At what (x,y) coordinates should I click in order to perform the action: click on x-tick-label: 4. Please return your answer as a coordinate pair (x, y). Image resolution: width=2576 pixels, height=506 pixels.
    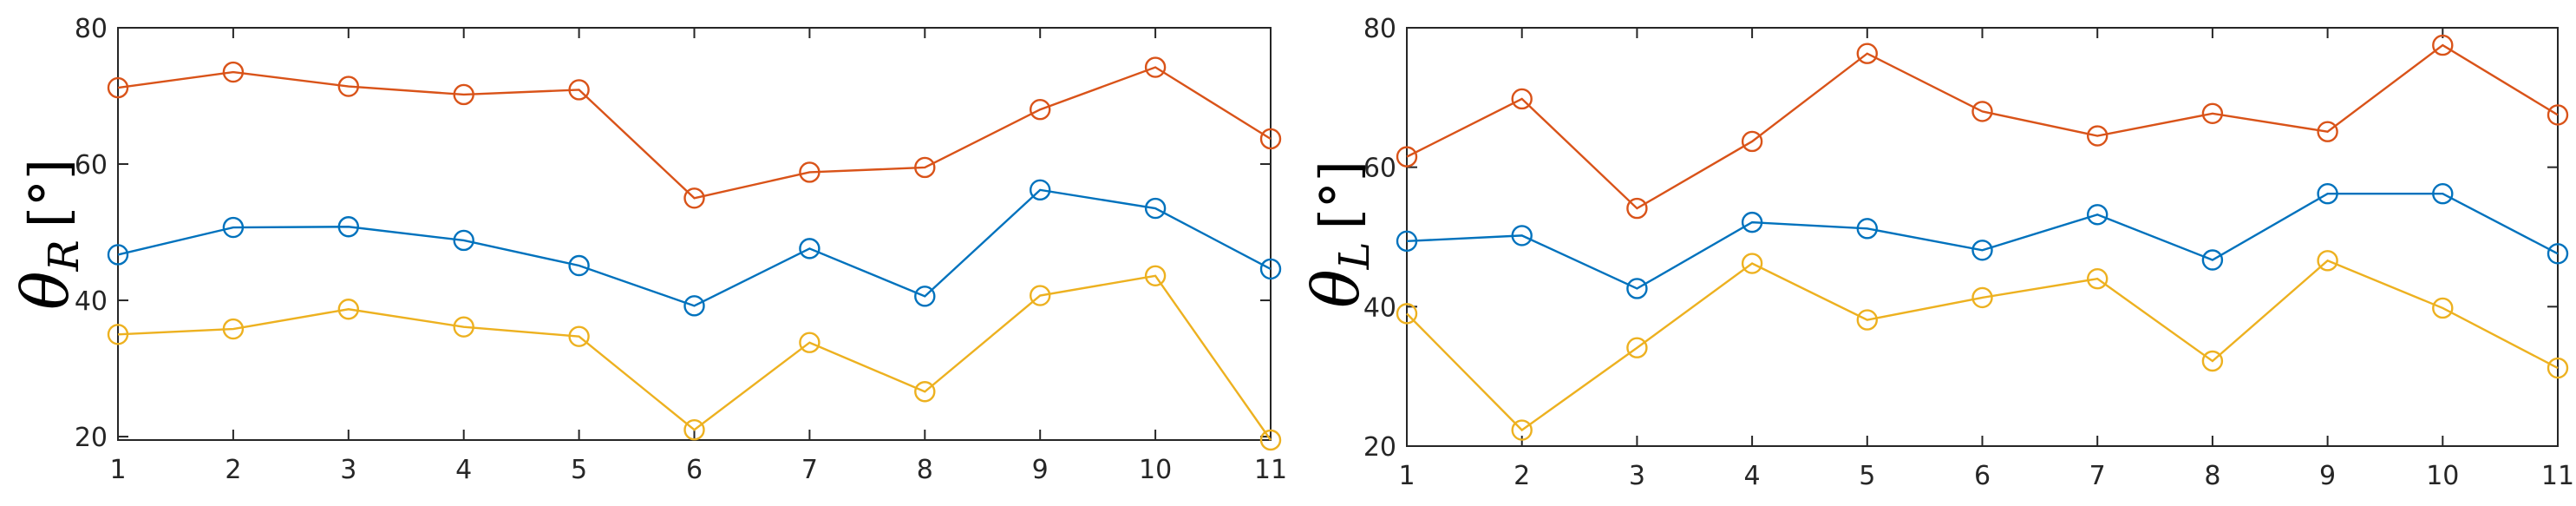
    Looking at the image, I should click on (463, 470).